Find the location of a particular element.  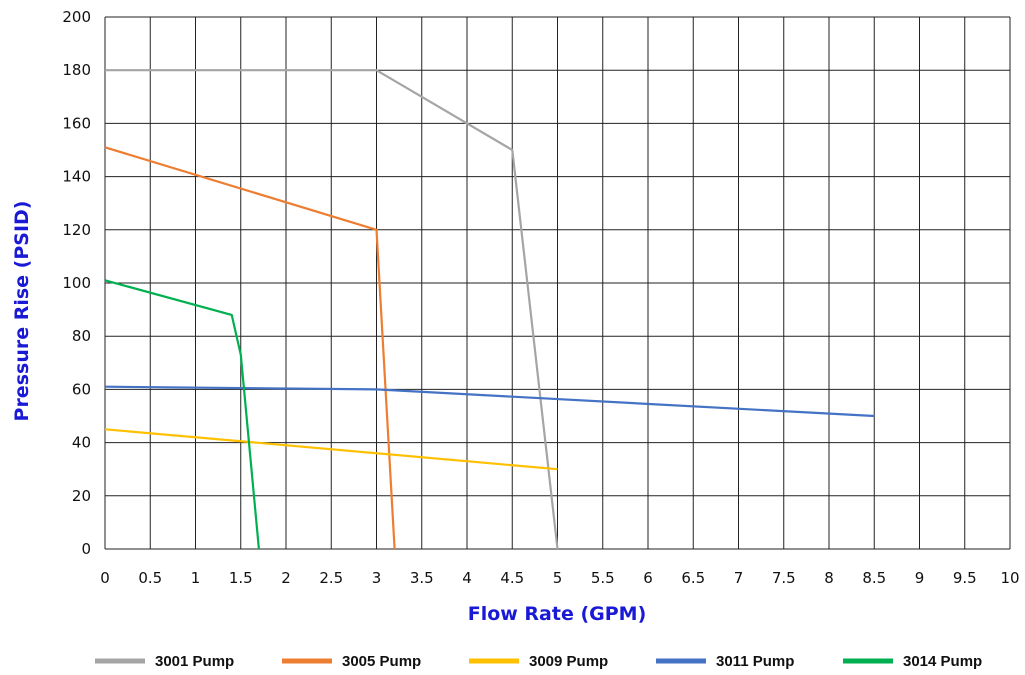

x-tick-label: 4.5 is located at coordinates (512, 578).